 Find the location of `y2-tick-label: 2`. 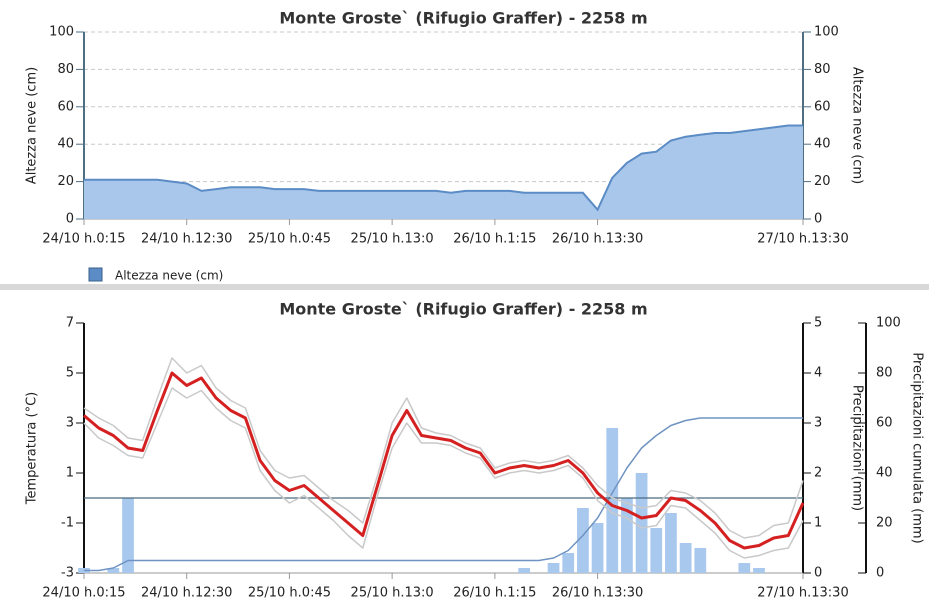

y2-tick-label: 2 is located at coordinates (818, 473).